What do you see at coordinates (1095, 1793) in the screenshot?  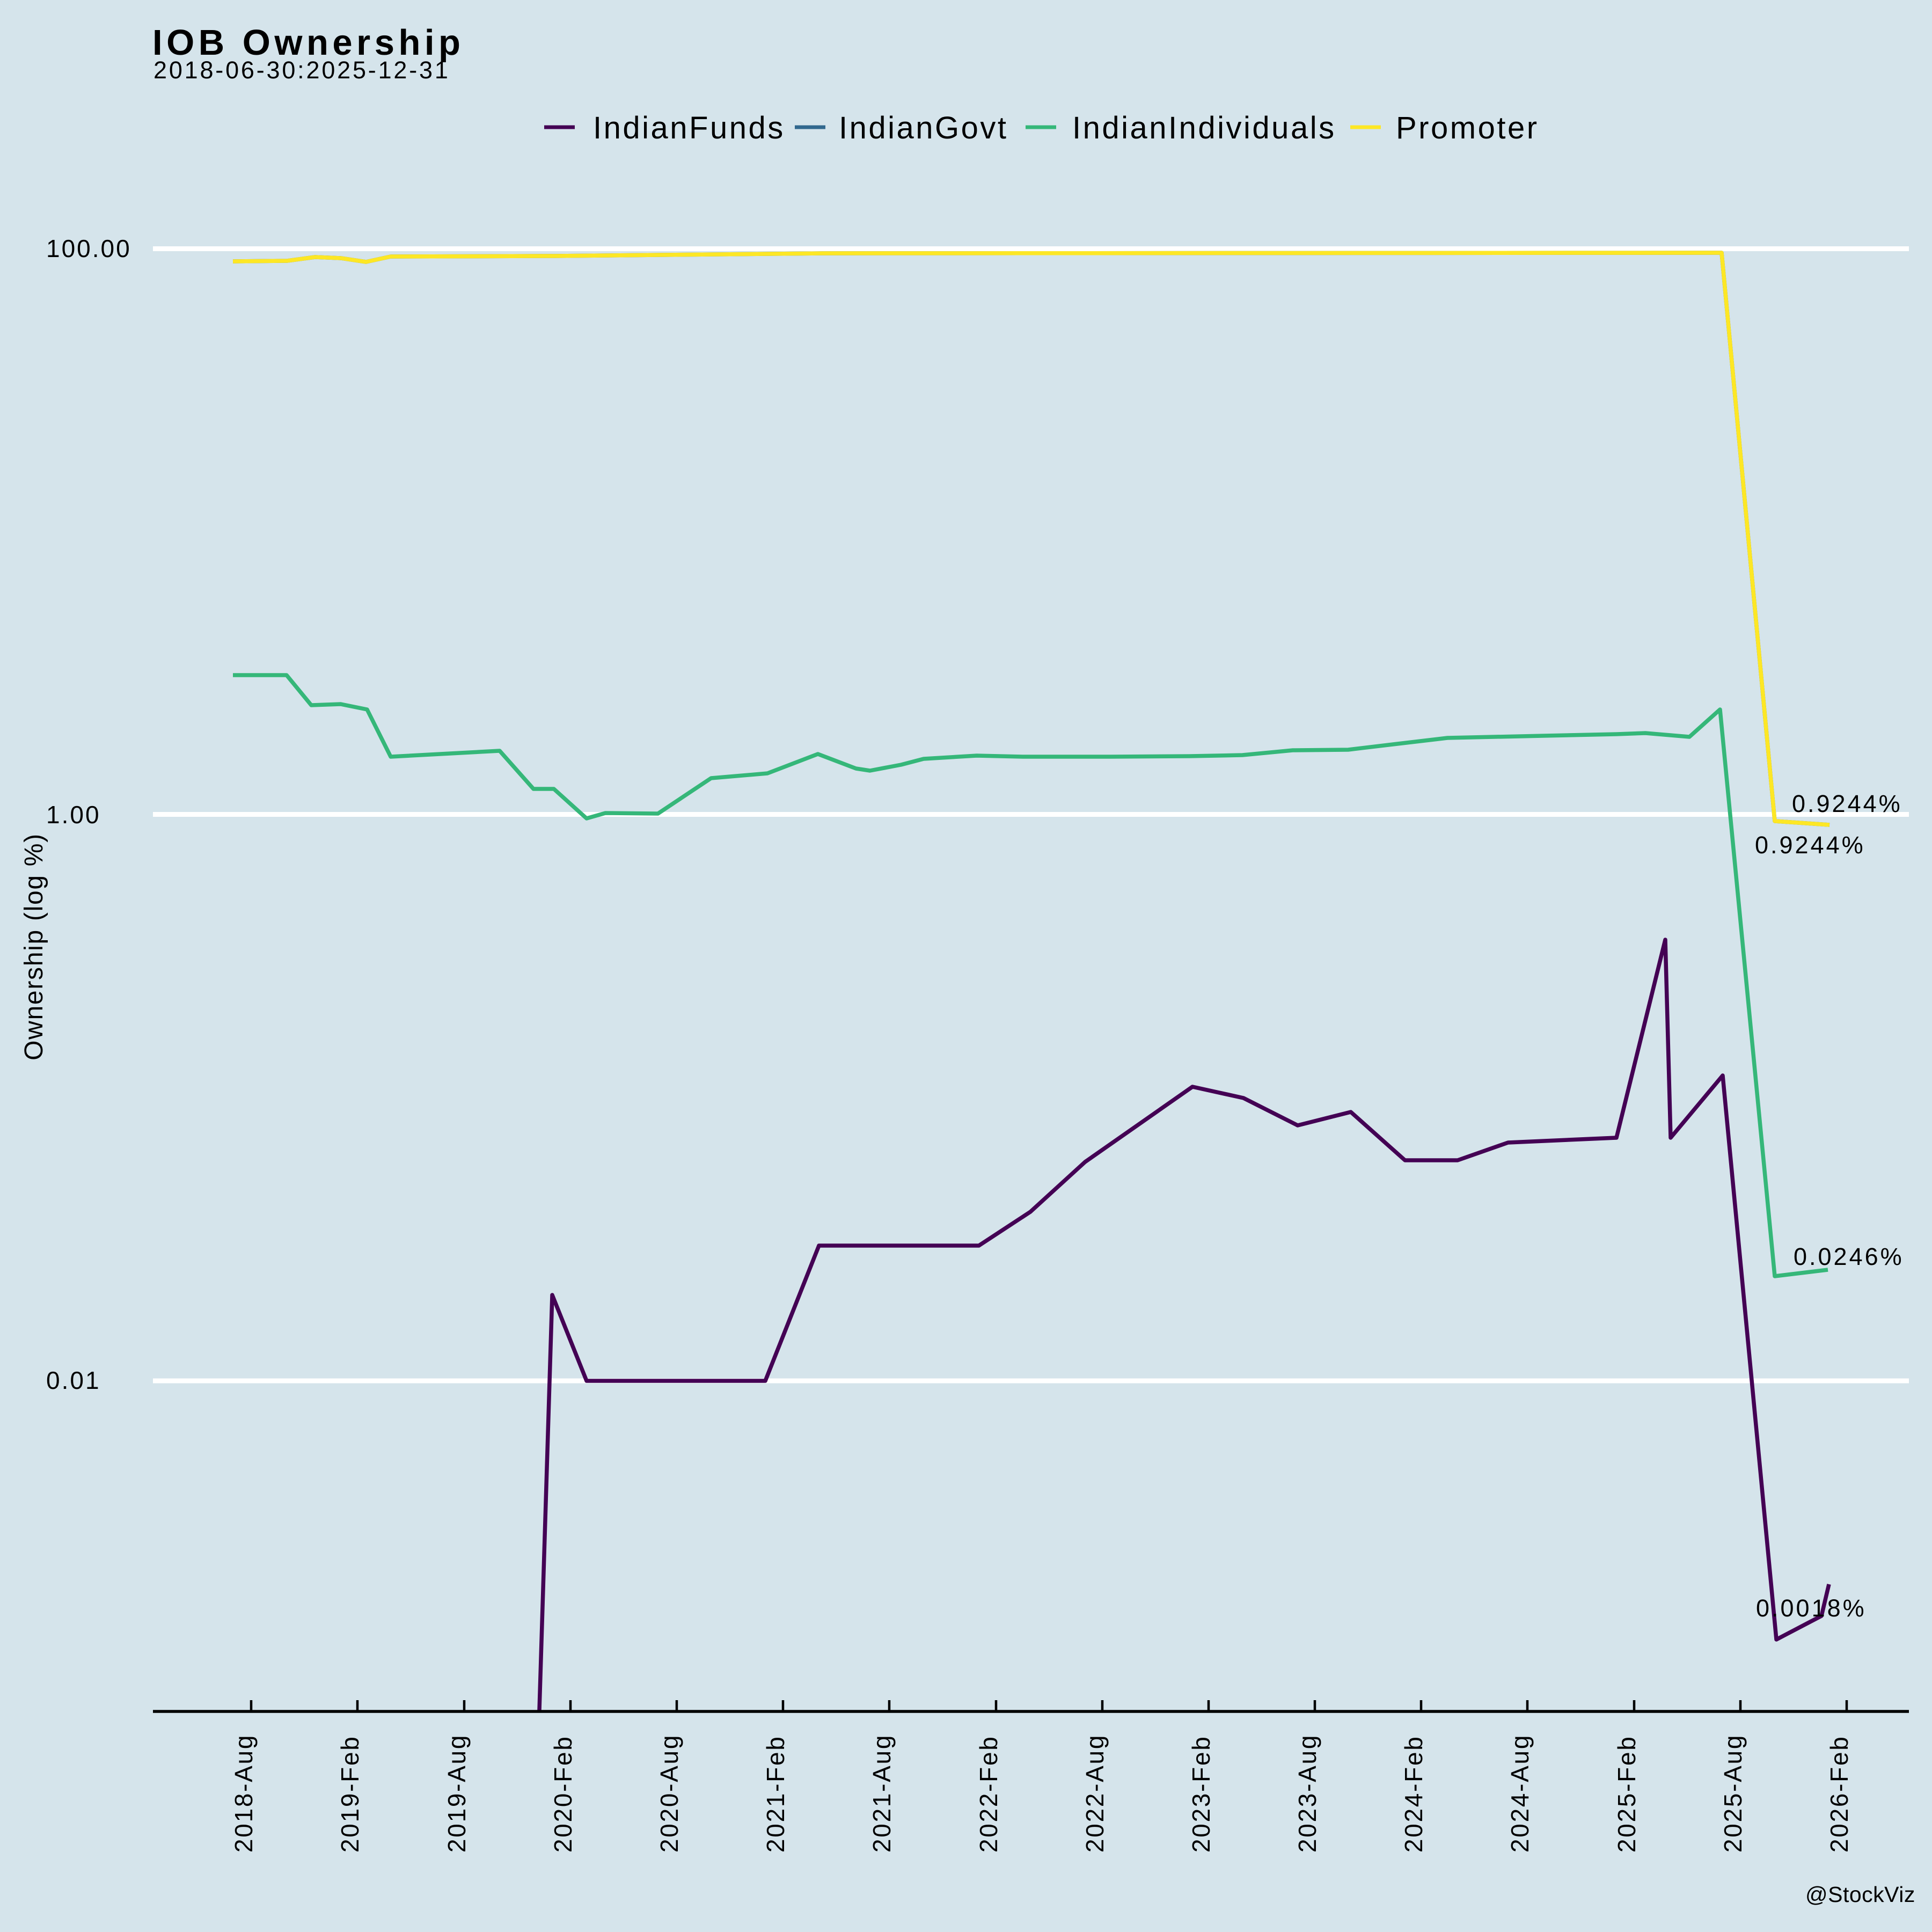 I see `svg-text: 2022-Aug` at bounding box center [1095, 1793].